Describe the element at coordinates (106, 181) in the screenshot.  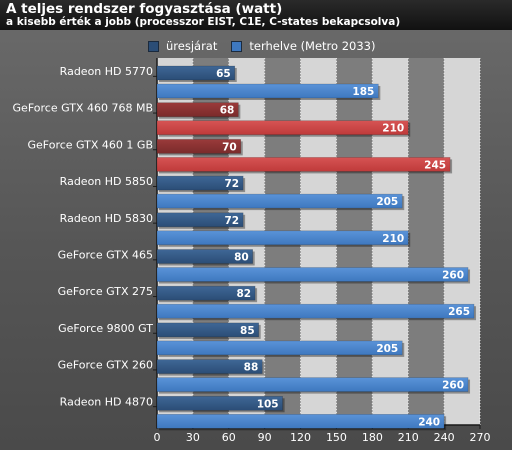
I see `category-label: Radeon HD 5850` at that location.